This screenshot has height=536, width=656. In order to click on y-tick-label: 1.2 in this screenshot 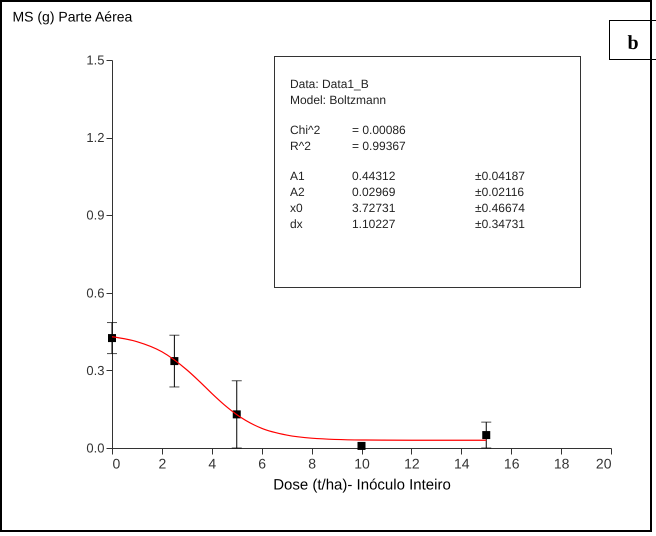, I will do `click(95, 138)`.